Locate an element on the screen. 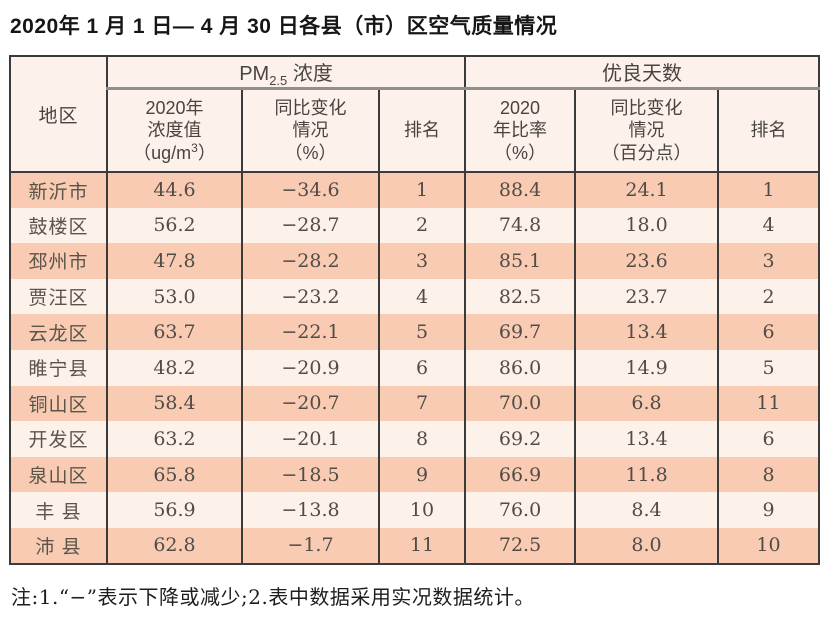  good-change-cell: 24.1 is located at coordinates (646, 190).